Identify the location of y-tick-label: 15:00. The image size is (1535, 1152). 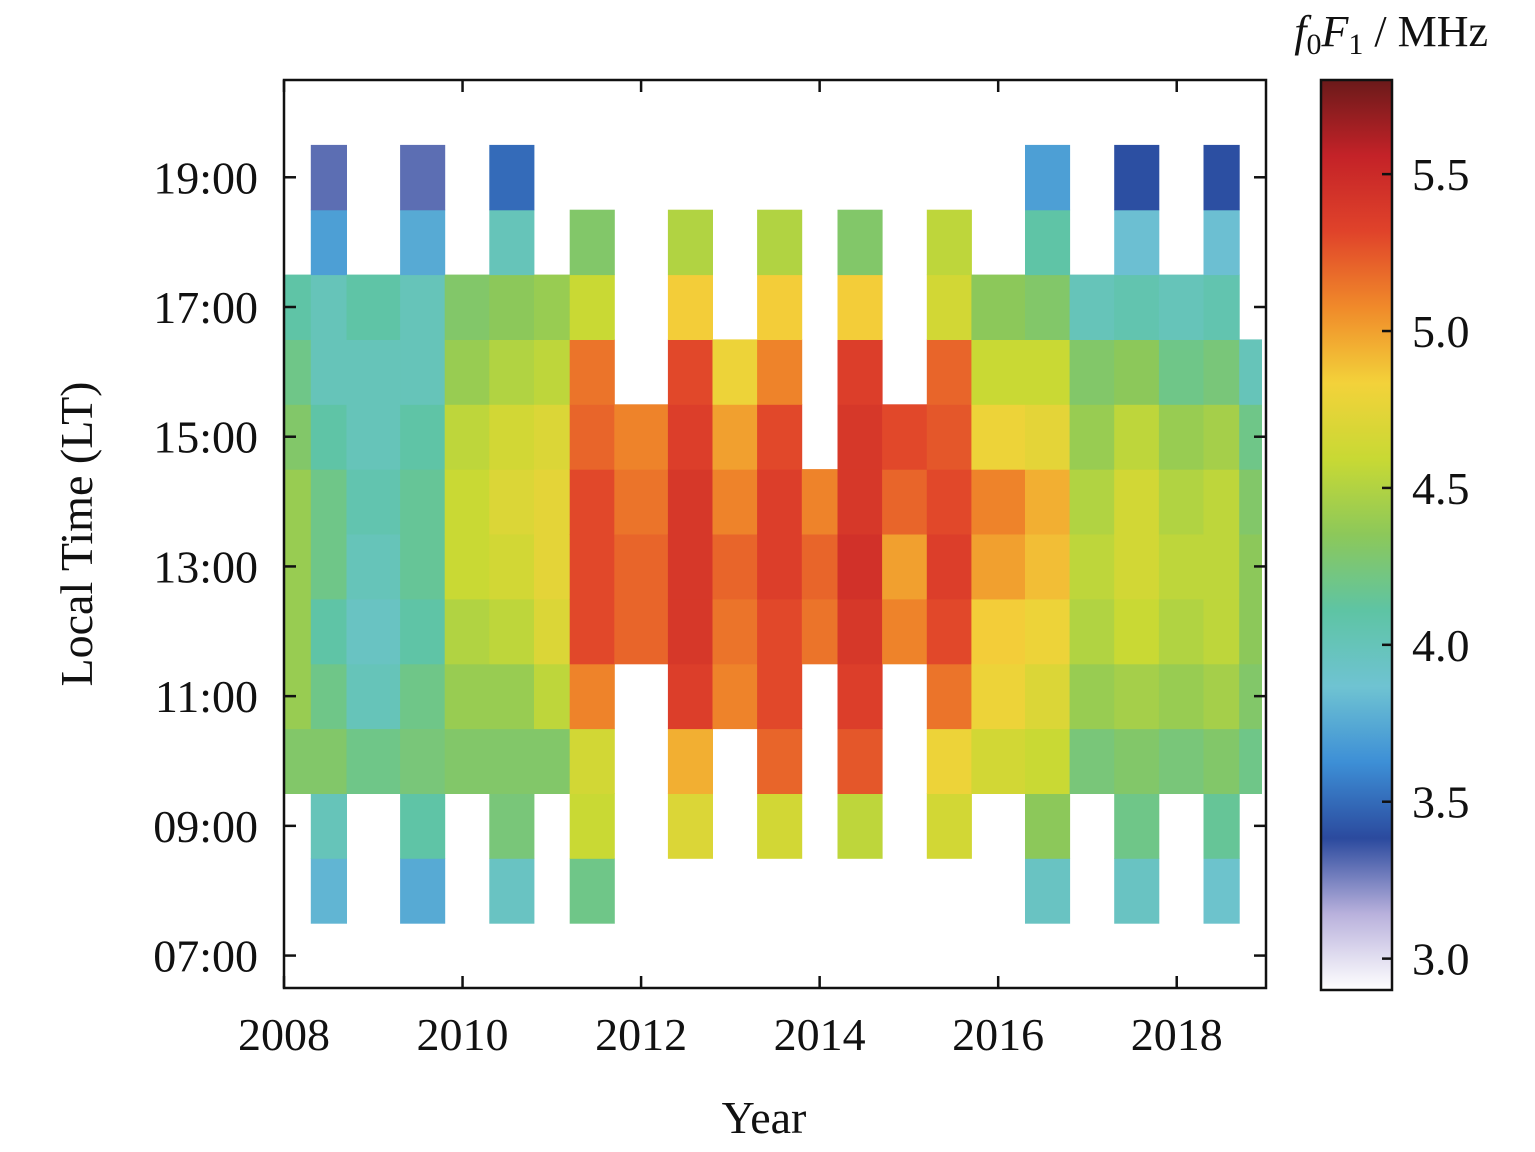
(205, 437).